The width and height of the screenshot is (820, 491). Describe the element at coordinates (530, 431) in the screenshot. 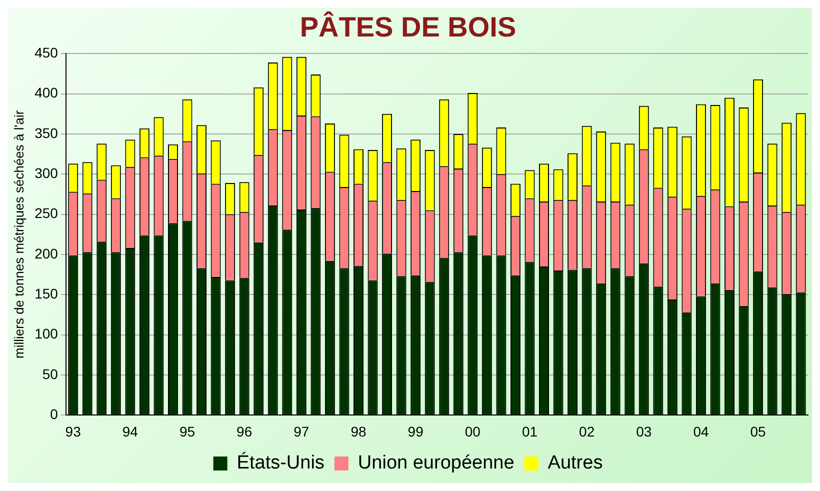

I see `x-tick-label: 01` at that location.